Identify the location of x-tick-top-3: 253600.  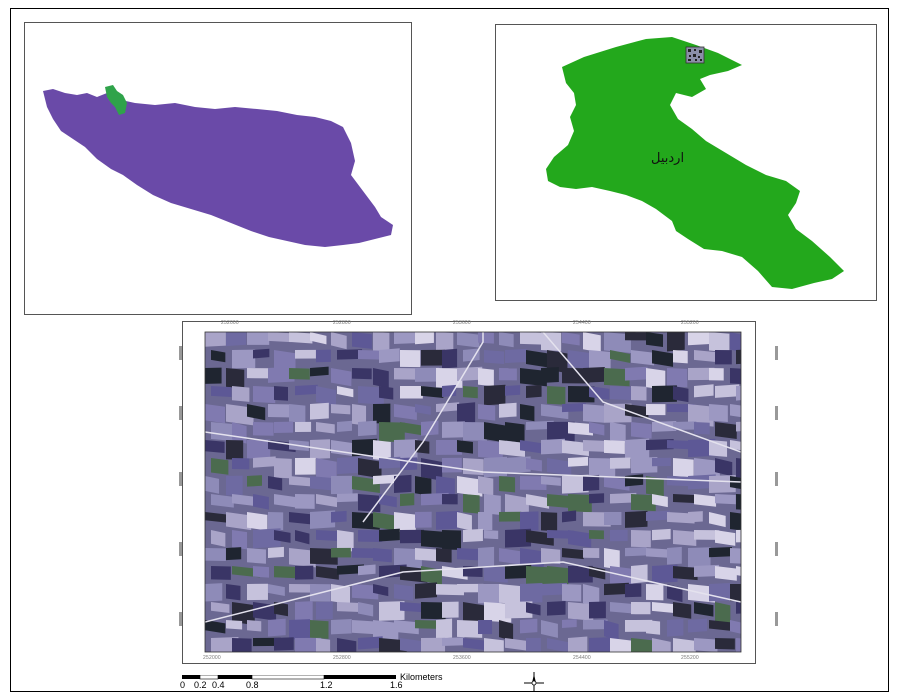
(462, 323).